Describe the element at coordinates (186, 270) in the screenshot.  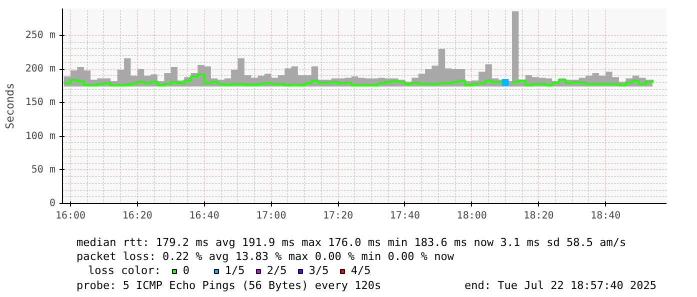
I see `legend-label: 0` at that location.